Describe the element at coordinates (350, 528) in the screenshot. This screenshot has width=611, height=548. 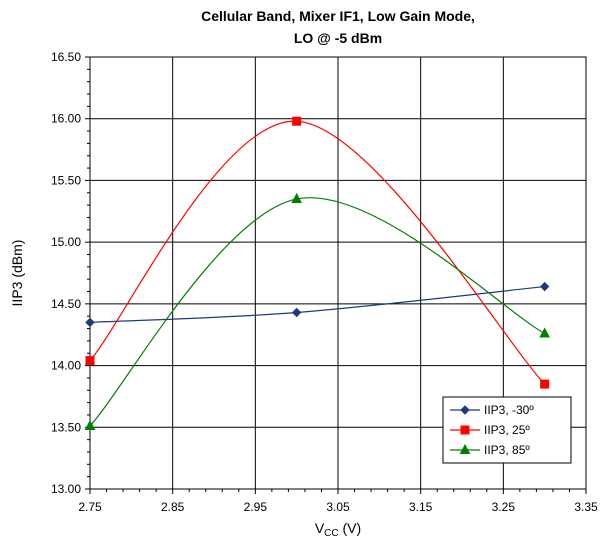
I see `x-axis-label-unit: (V)` at that location.